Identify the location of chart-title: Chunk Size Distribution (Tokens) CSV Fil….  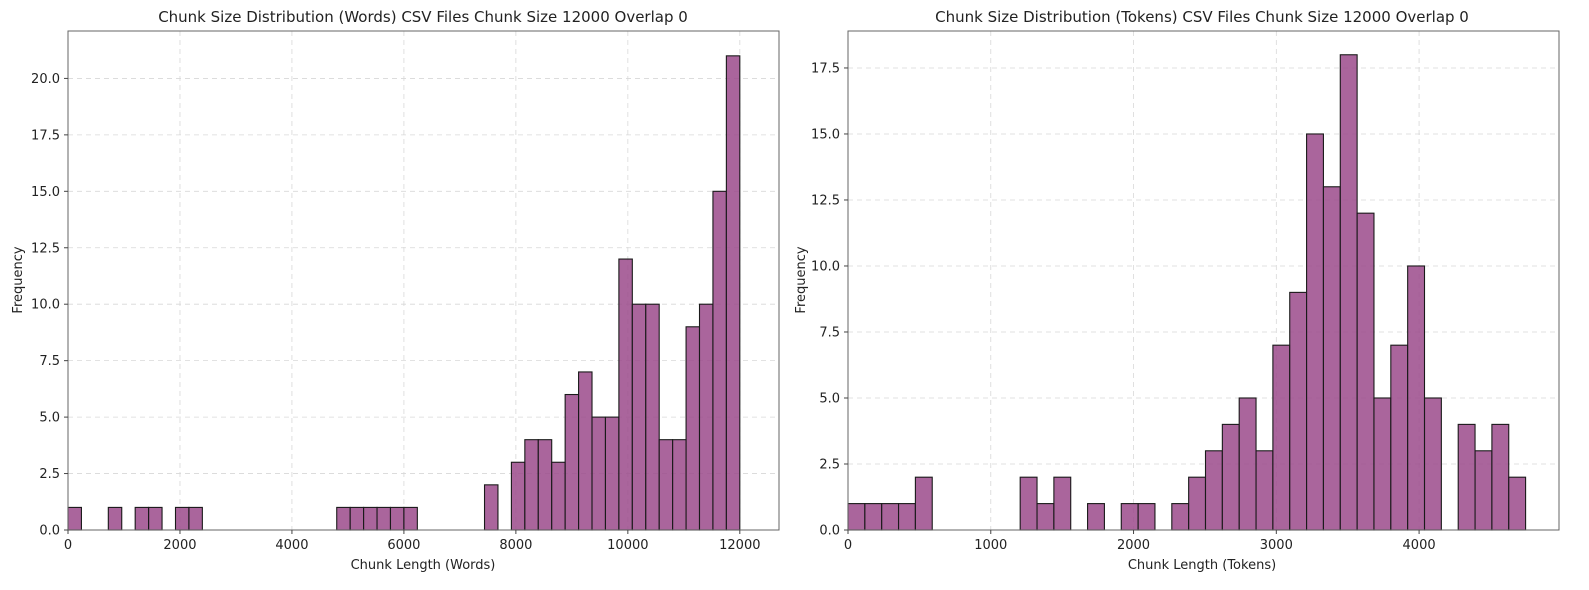
(1202, 17).